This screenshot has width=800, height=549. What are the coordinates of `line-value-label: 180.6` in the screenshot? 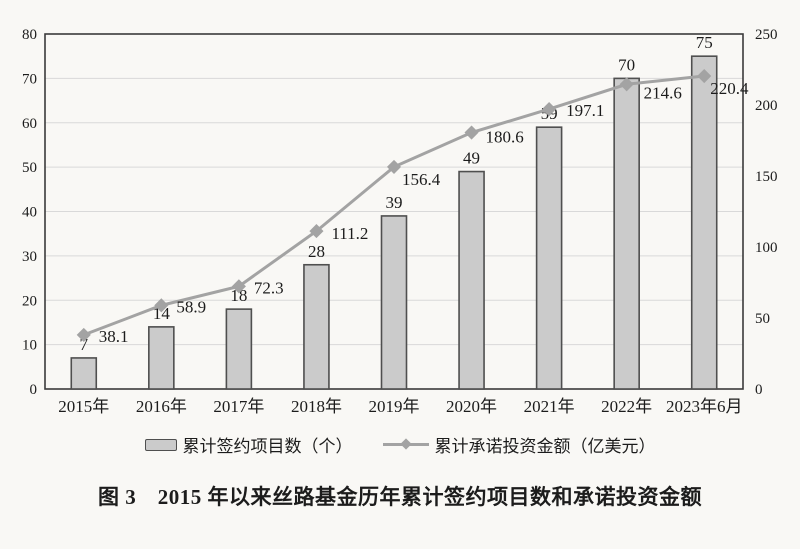 It's located at (505, 137).